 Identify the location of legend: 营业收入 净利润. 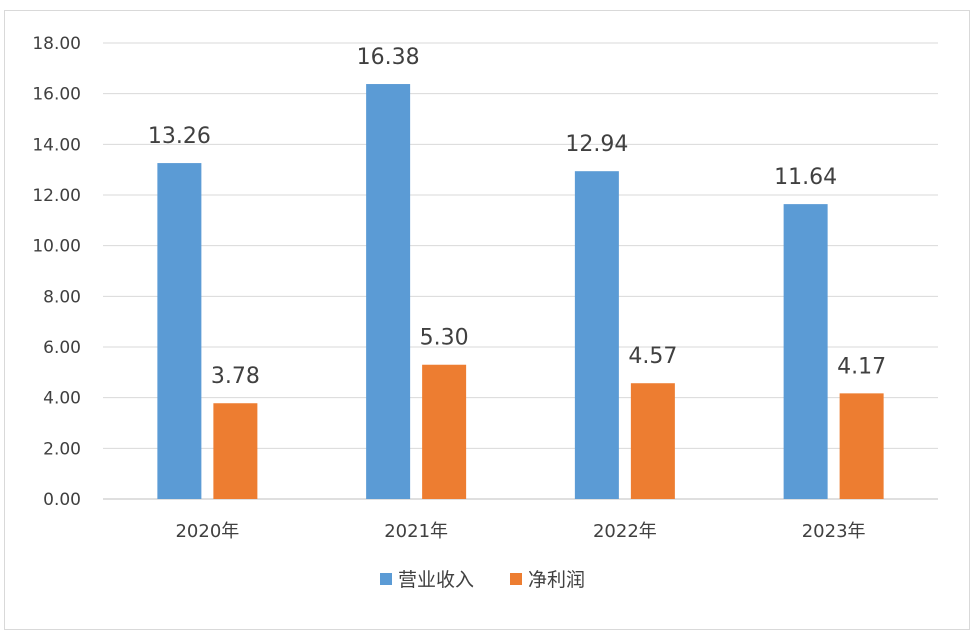
(482, 580).